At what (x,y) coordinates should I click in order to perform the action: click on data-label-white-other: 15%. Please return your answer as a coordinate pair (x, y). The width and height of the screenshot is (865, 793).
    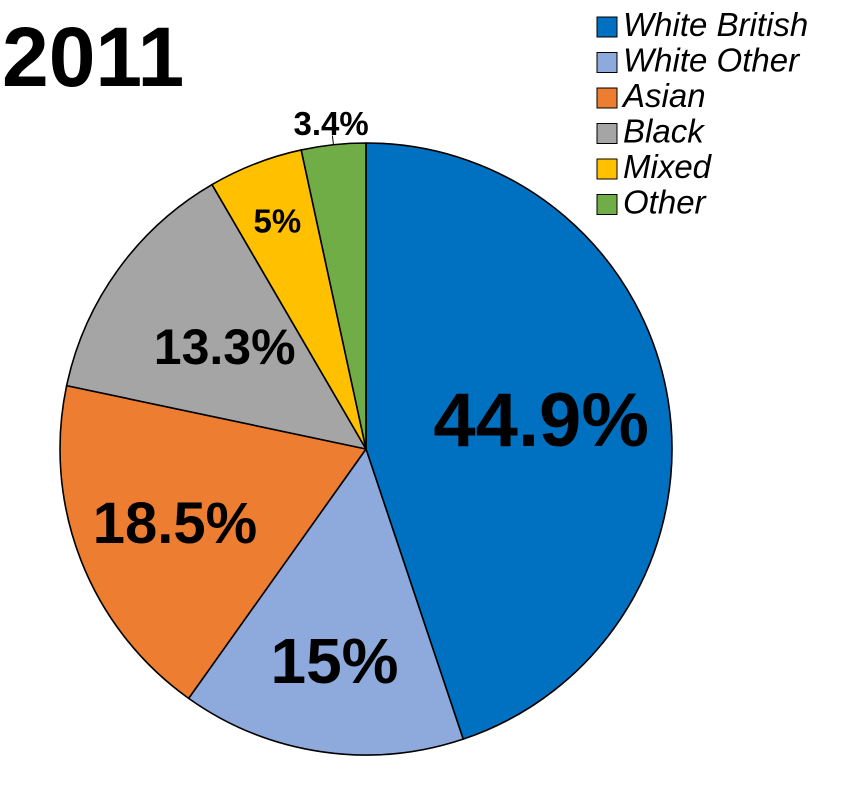
    Looking at the image, I should click on (334, 661).